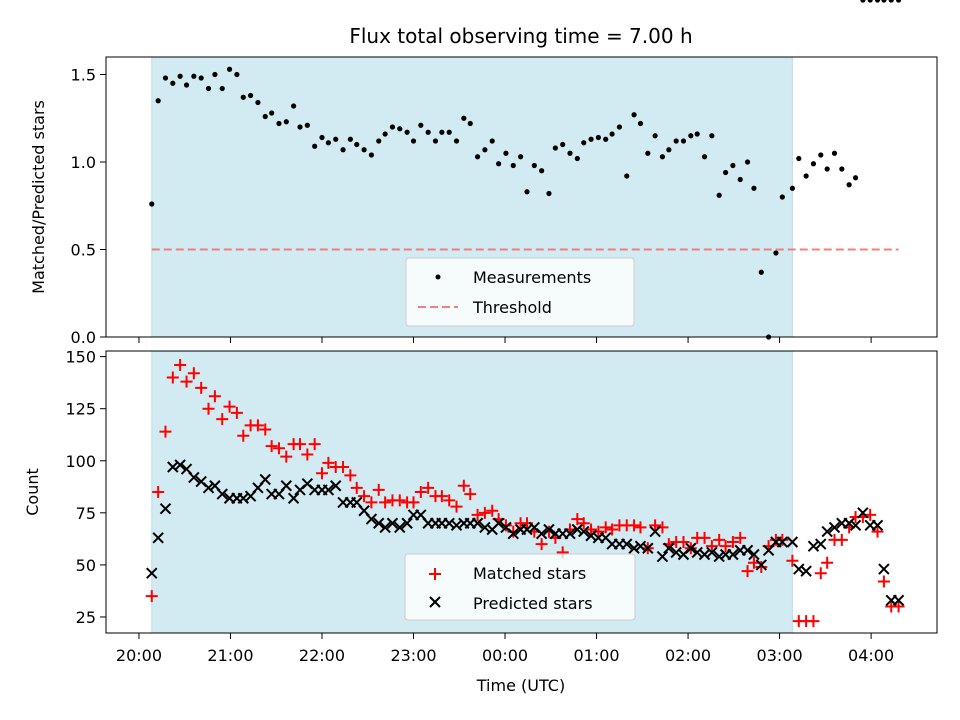 This screenshot has width=960, height=720. What do you see at coordinates (688, 655) in the screenshot?
I see `x-tick-label: 02:00` at bounding box center [688, 655].